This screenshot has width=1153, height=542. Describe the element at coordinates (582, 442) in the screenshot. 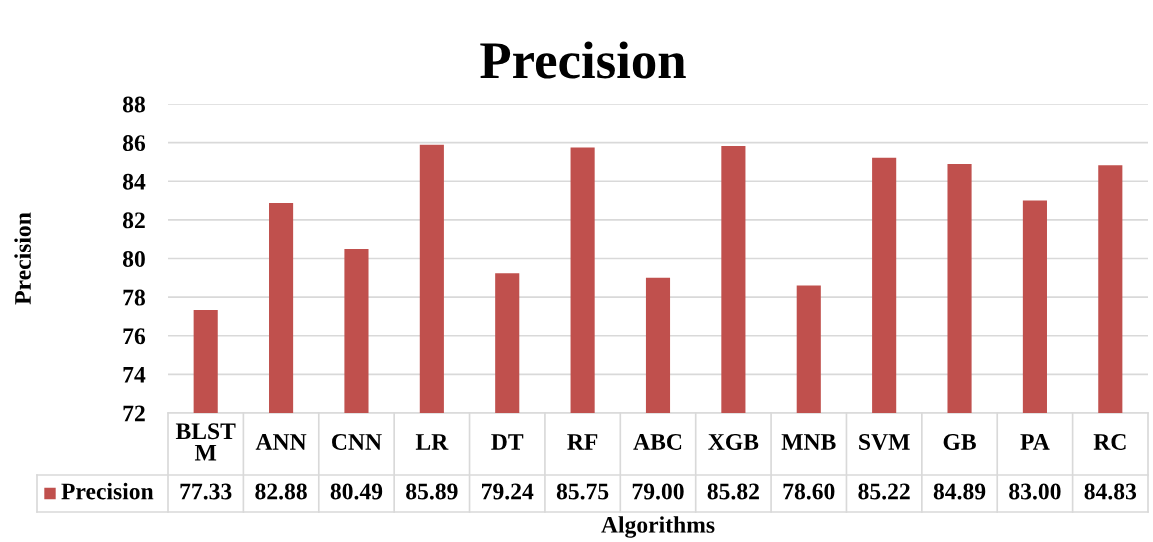

I see `x-tick-label: RF` at that location.